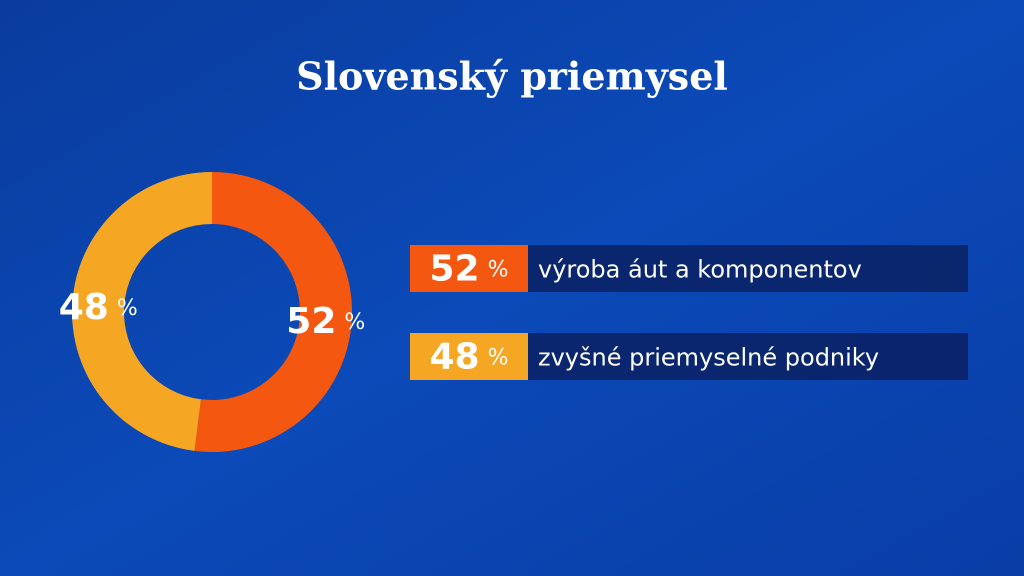 This screenshot has width=1024, height=576. Describe the element at coordinates (708, 358) in the screenshot. I see `legend-text: zvyšné priemyselné podniky` at that location.